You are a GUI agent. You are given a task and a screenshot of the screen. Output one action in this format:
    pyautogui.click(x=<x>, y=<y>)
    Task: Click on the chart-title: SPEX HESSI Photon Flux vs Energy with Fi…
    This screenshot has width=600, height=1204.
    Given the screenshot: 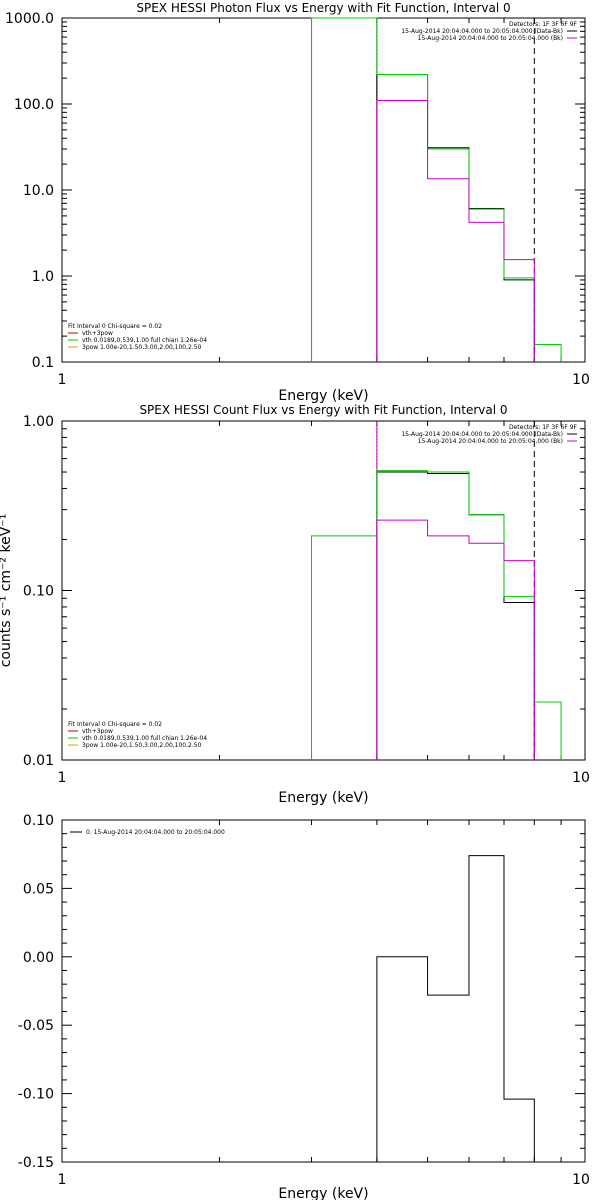 What is the action you would take?
    pyautogui.click(x=323, y=8)
    